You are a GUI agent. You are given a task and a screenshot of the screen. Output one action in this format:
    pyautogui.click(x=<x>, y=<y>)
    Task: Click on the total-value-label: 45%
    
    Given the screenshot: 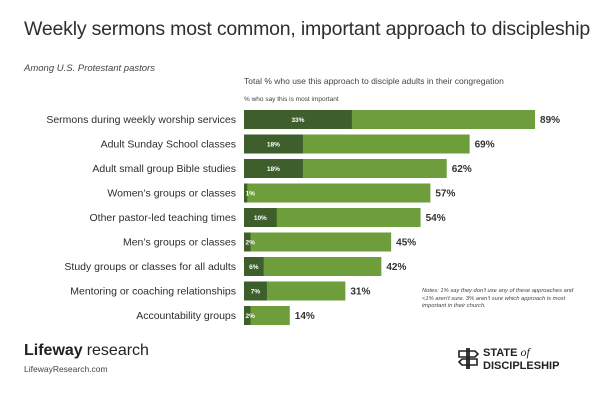 What is the action you would take?
    pyautogui.click(x=406, y=243)
    